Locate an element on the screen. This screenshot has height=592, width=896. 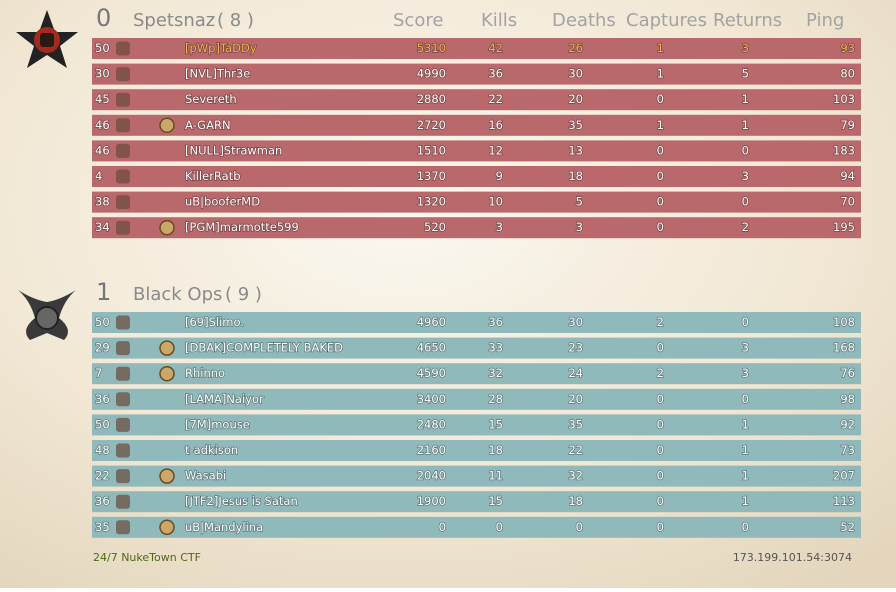
player-name: [pWp]TaDDy is located at coordinates (221, 48).